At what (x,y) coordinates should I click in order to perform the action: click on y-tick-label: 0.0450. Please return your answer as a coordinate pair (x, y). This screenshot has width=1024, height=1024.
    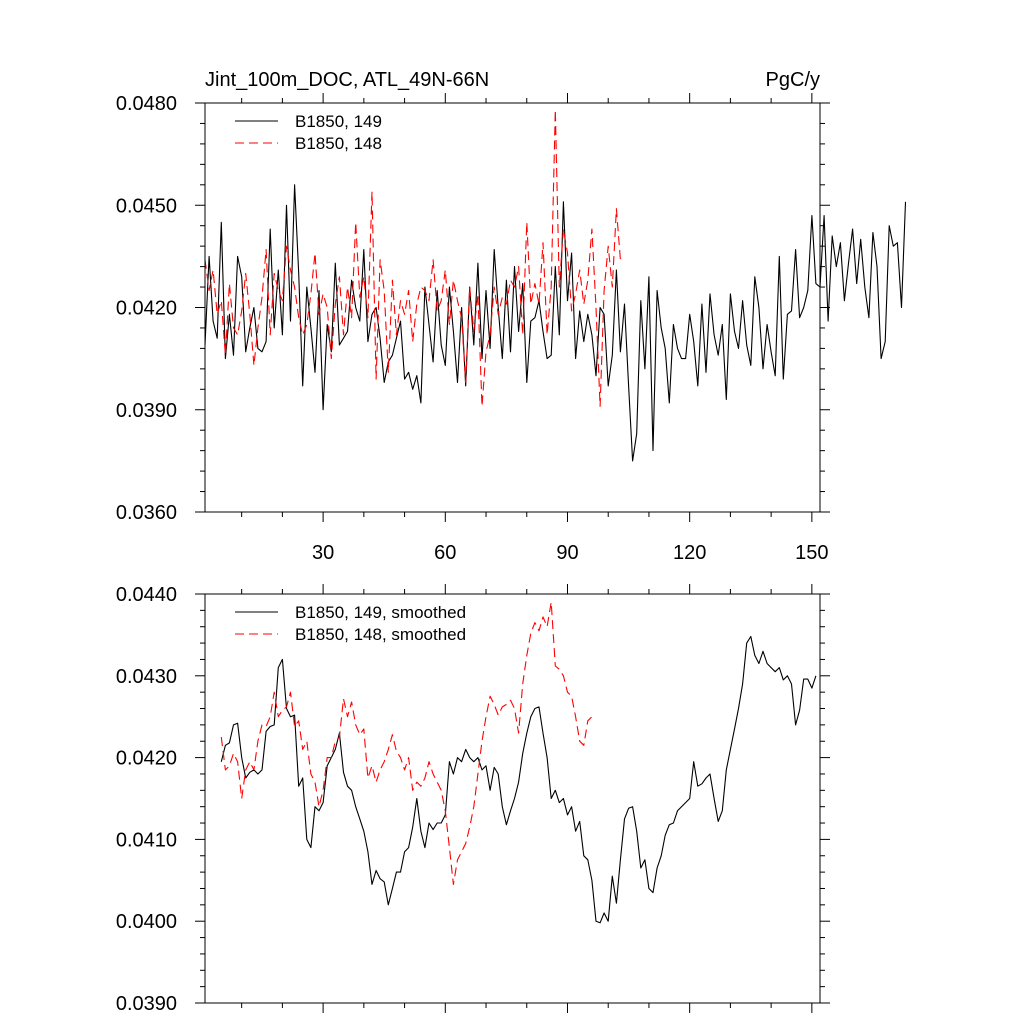
    Looking at the image, I should click on (146, 206).